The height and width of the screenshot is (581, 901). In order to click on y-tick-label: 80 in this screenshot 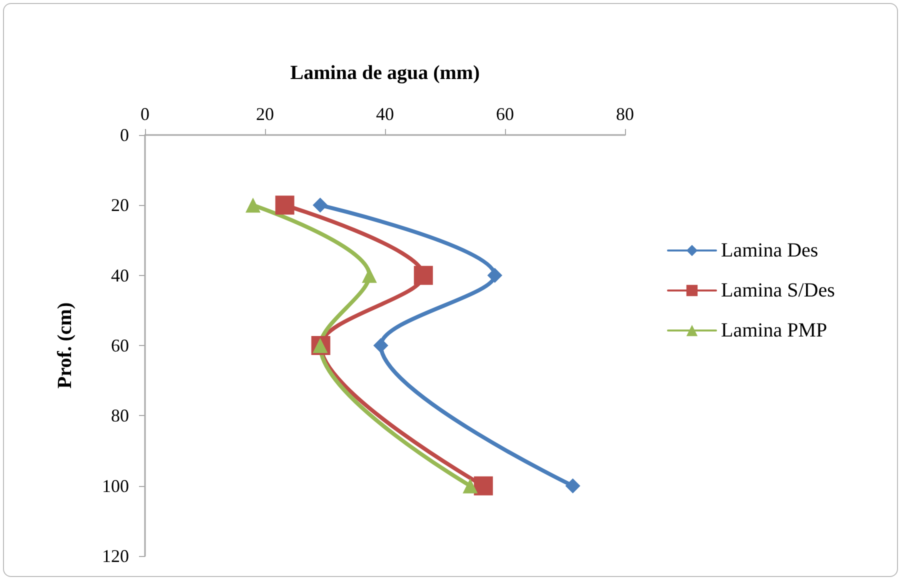, I will do `click(120, 416)`.